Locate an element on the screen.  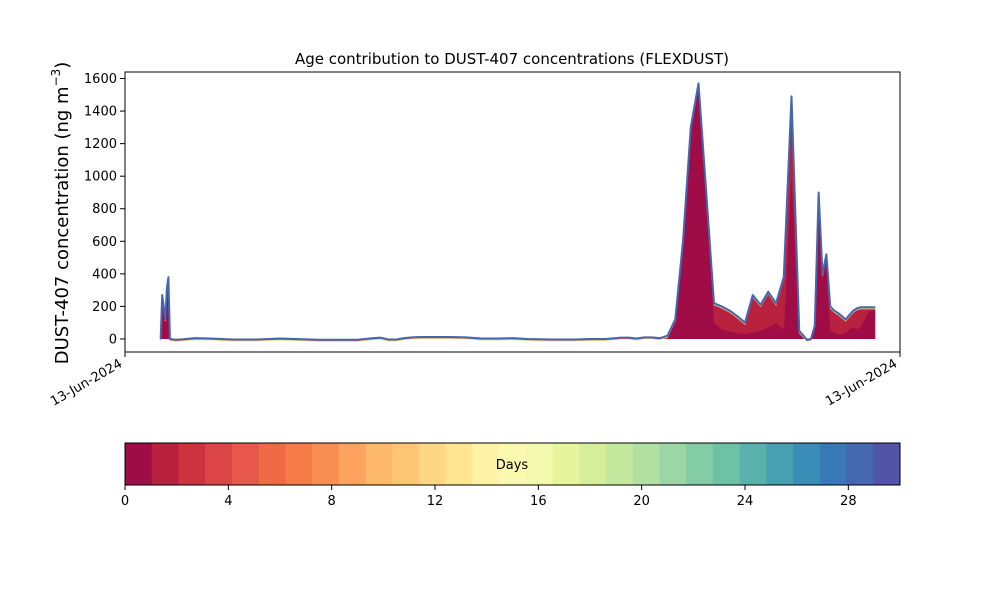
colorbar-tick-label: 0 is located at coordinates (125, 501).